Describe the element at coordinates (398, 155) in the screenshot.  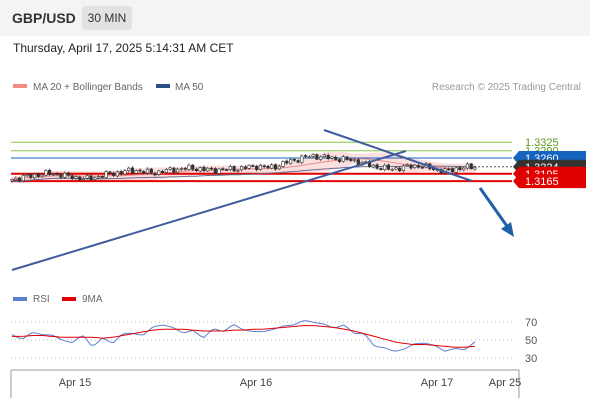
I see `resistance-trendline` at that location.